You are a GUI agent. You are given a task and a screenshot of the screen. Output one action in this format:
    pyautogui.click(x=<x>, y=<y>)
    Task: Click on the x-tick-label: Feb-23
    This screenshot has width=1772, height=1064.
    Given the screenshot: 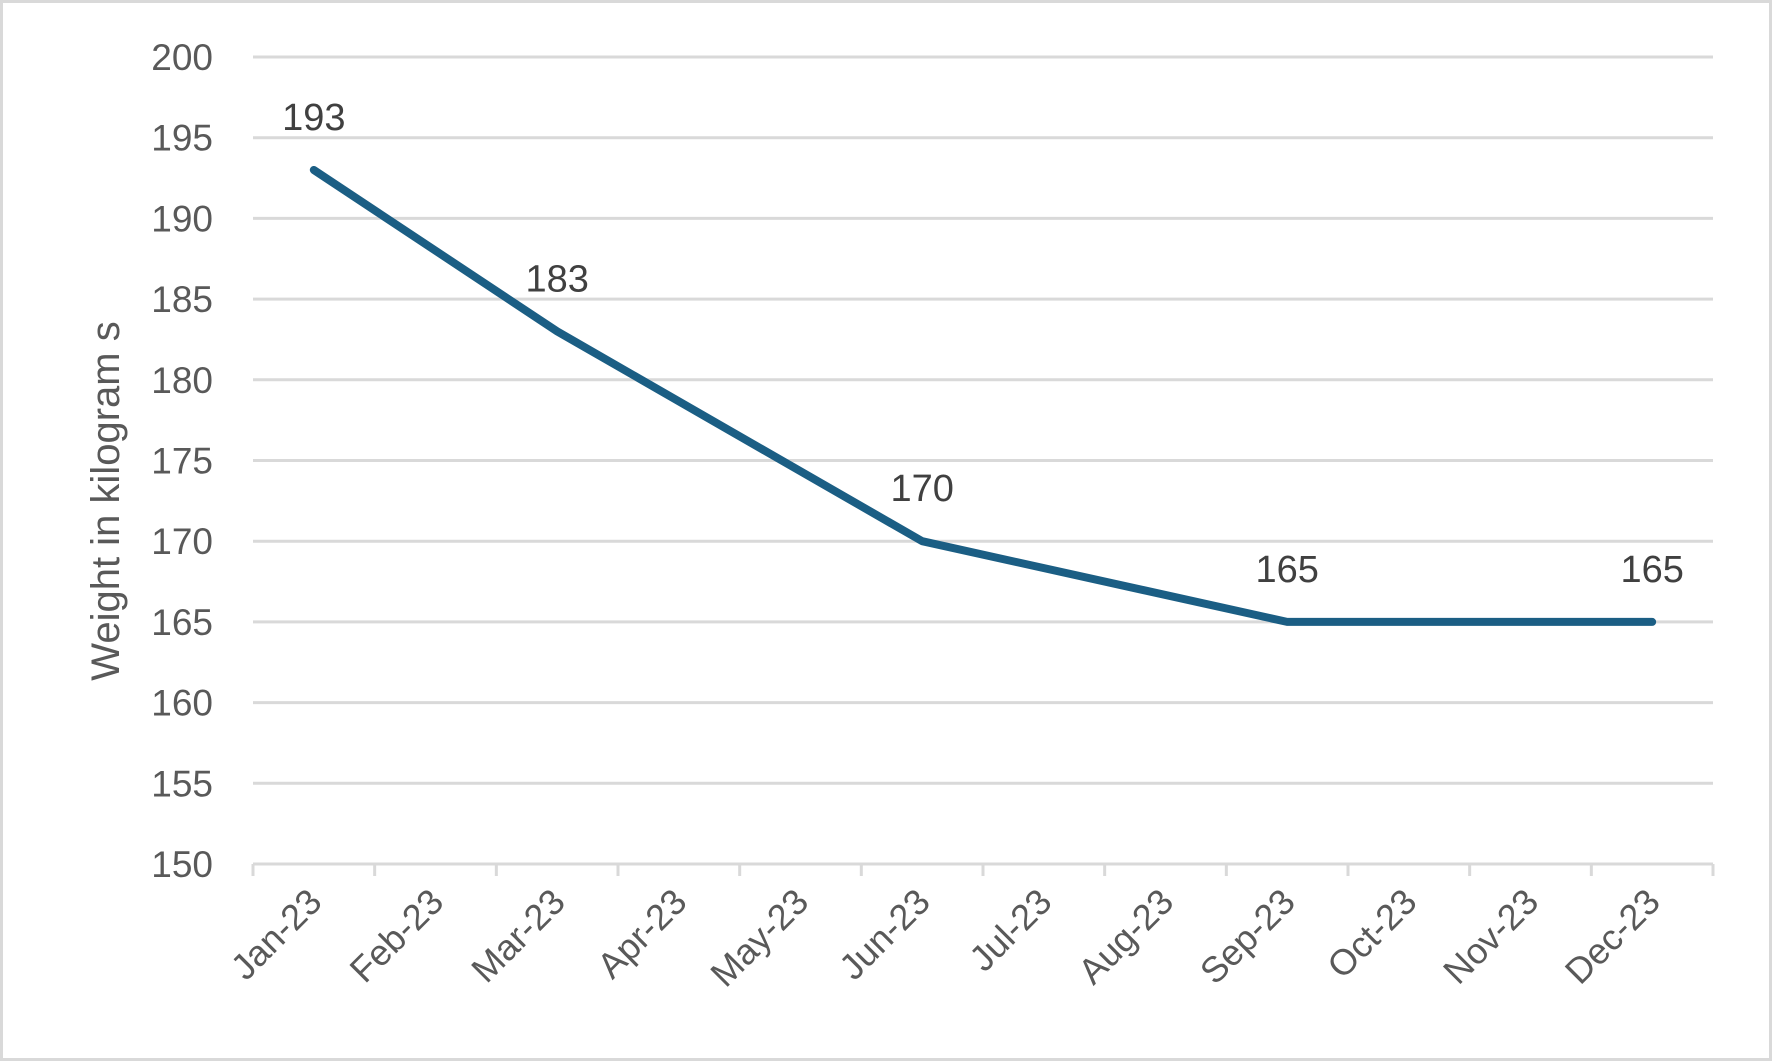 What is the action you would take?
    pyautogui.click(x=397, y=936)
    